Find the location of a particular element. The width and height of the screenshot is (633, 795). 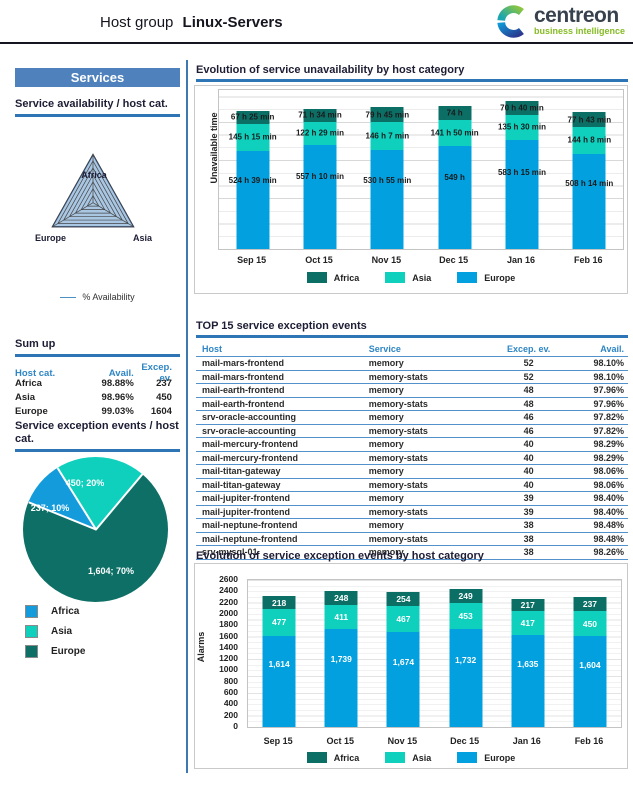

bar-segment-europe: 524 h 39 min is located at coordinates (253, 199).